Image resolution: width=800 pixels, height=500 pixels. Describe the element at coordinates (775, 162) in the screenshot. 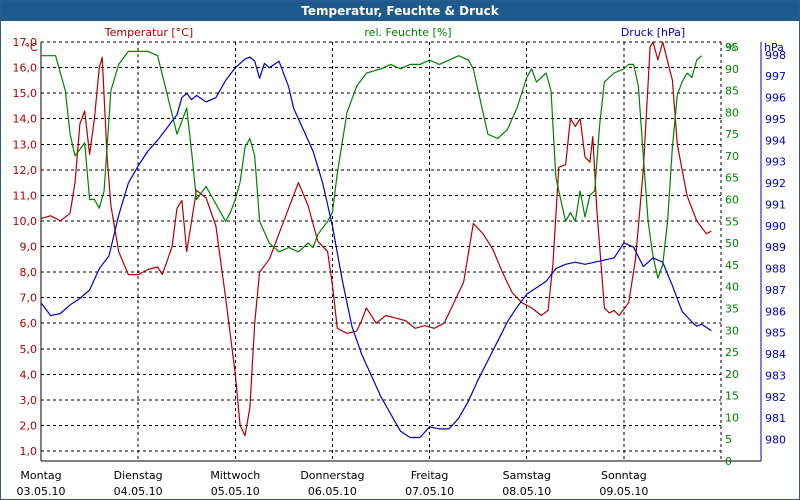

I see `pressure-tick-label: 993` at that location.